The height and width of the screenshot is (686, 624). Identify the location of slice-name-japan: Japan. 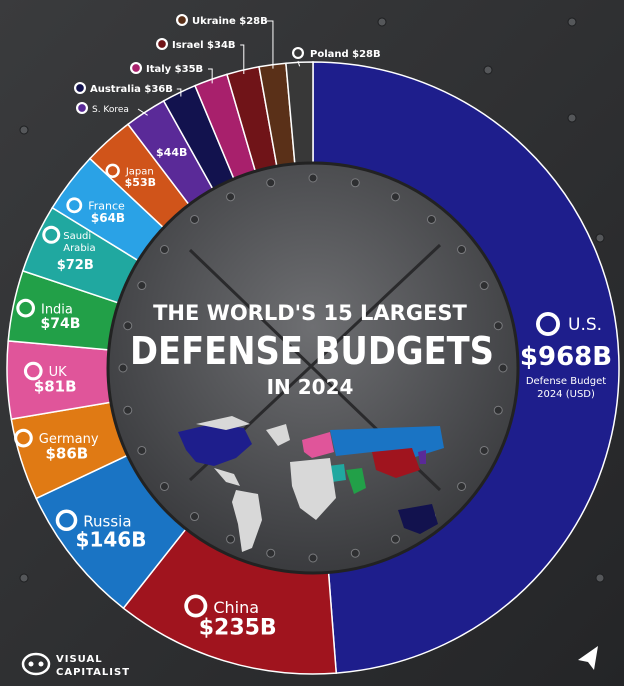
(139, 171).